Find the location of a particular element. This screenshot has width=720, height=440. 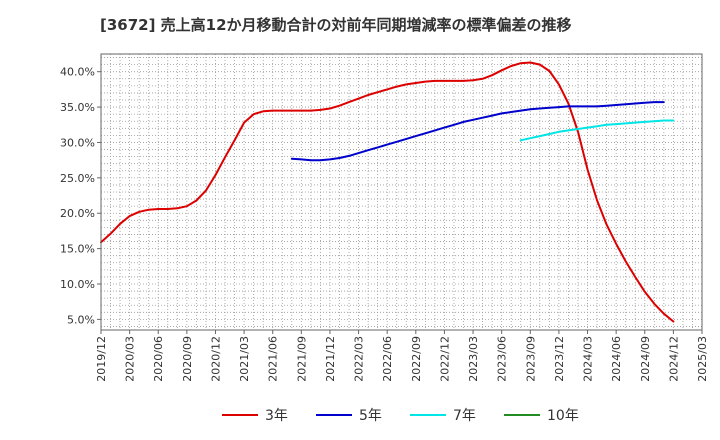

x-tick-label: 2021/12 is located at coordinates (330, 359).